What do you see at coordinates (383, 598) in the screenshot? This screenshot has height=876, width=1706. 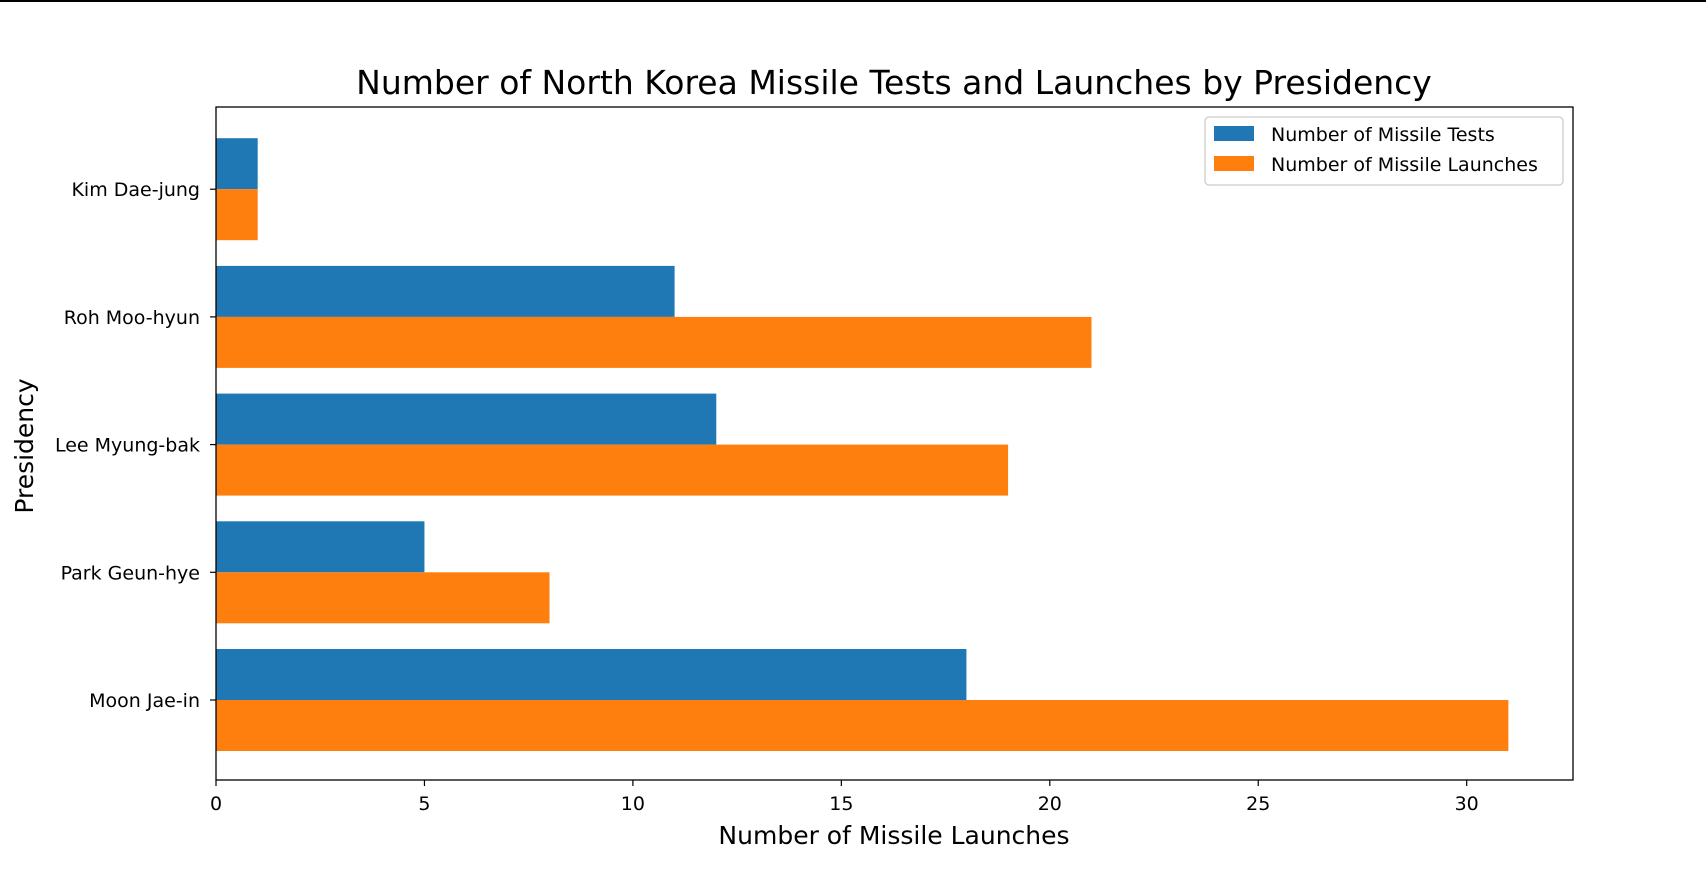 I see `bar-number-of-missile-launches-park-geun-hye` at bounding box center [383, 598].